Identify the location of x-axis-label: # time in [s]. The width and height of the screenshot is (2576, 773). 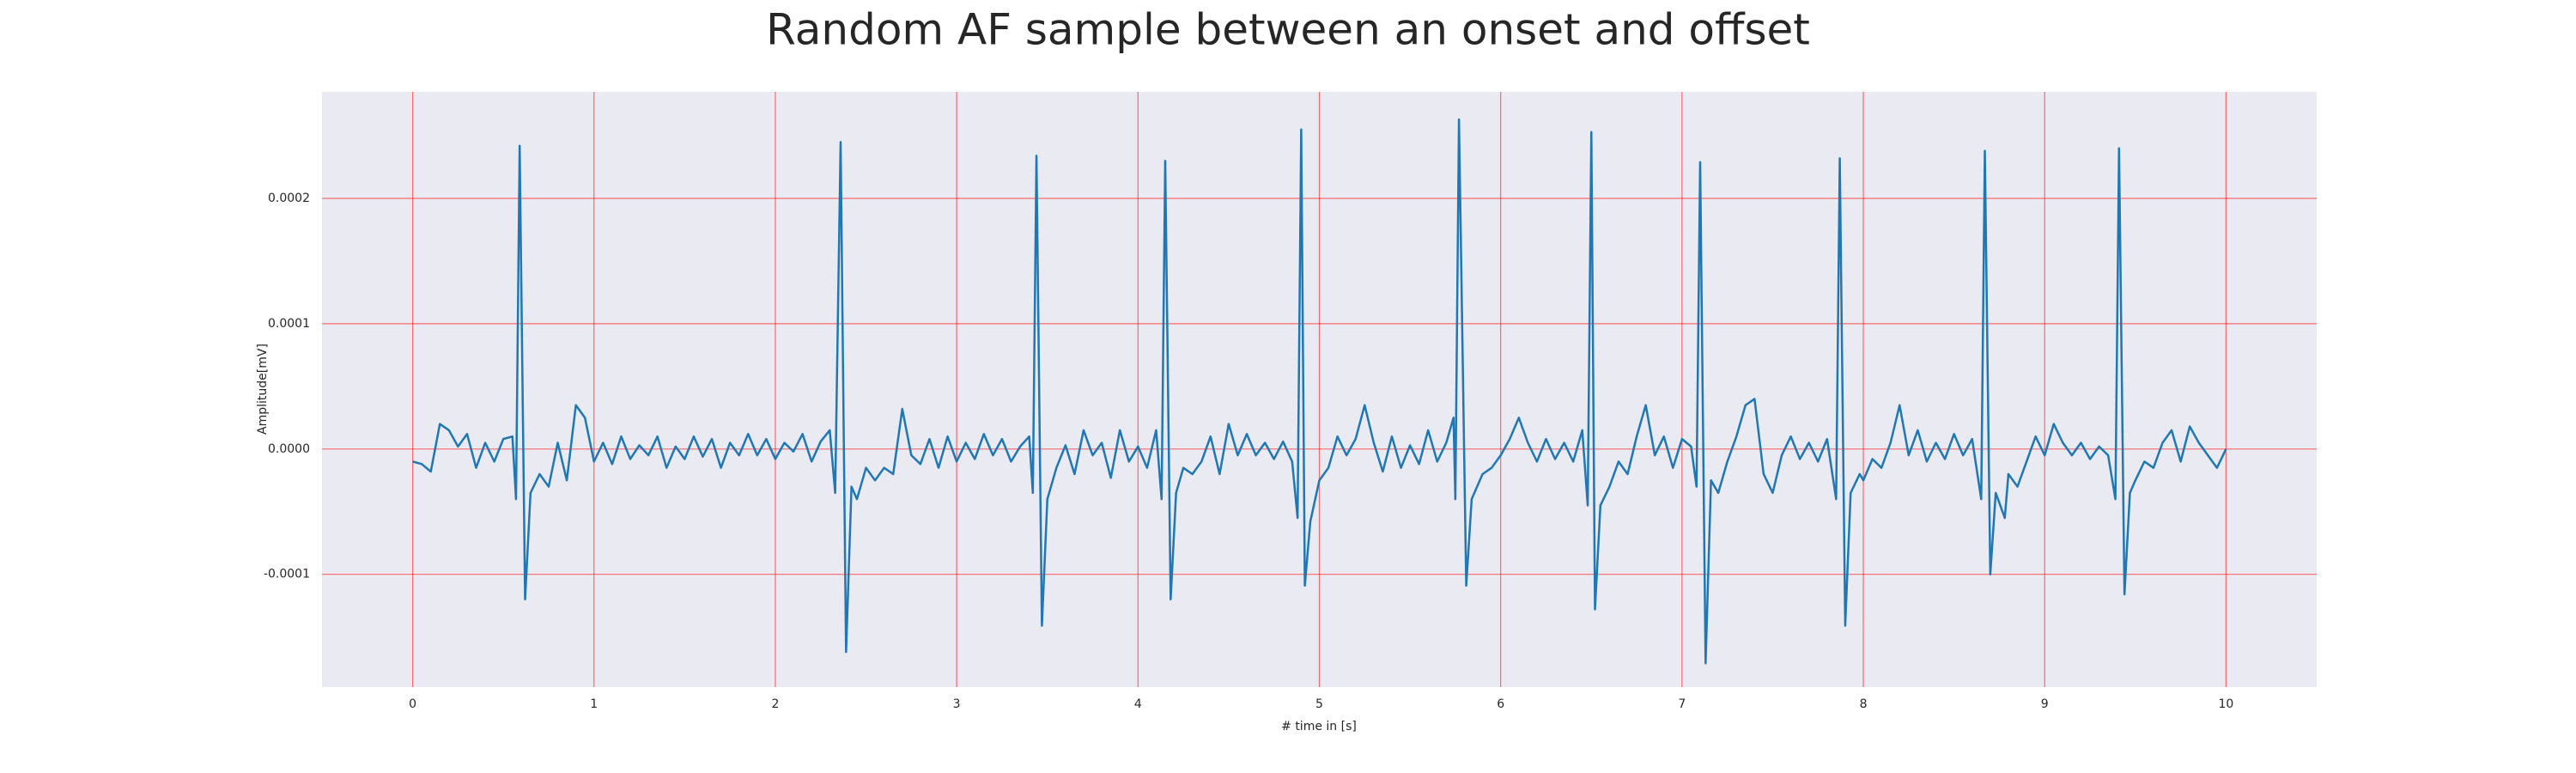
(1319, 726).